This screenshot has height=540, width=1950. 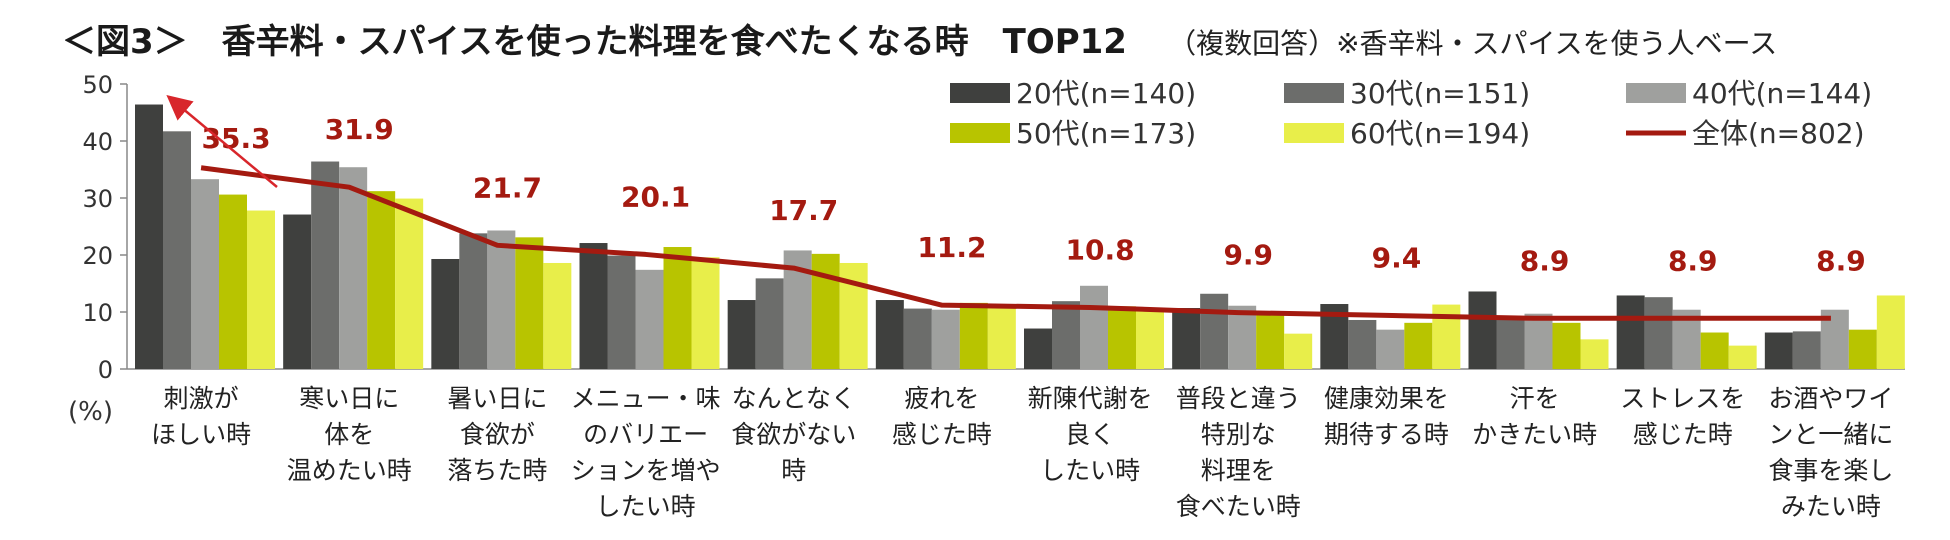 I want to click on total-data-label: 10.8, so click(x=1100, y=249).